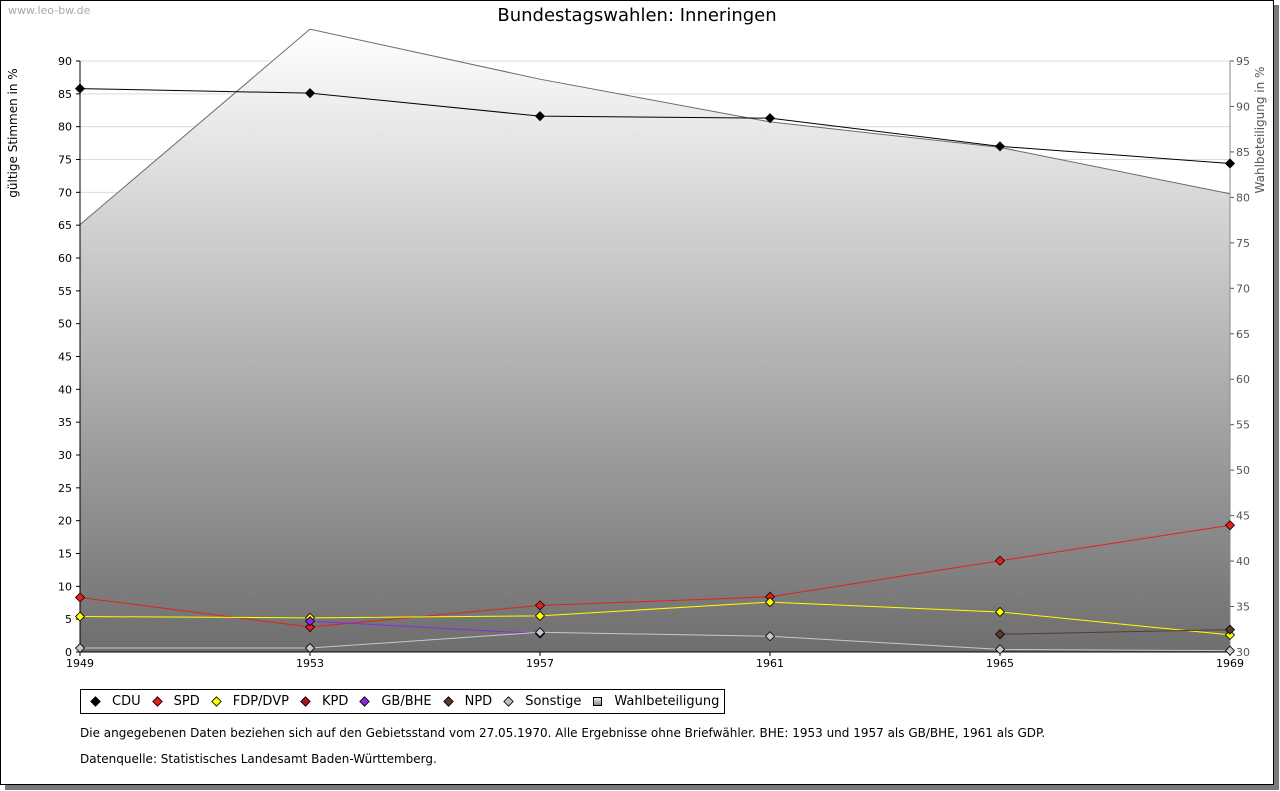 The width and height of the screenshot is (1280, 791). Describe the element at coordinates (80, 663) in the screenshot. I see `x-tick-label: 1949` at that location.